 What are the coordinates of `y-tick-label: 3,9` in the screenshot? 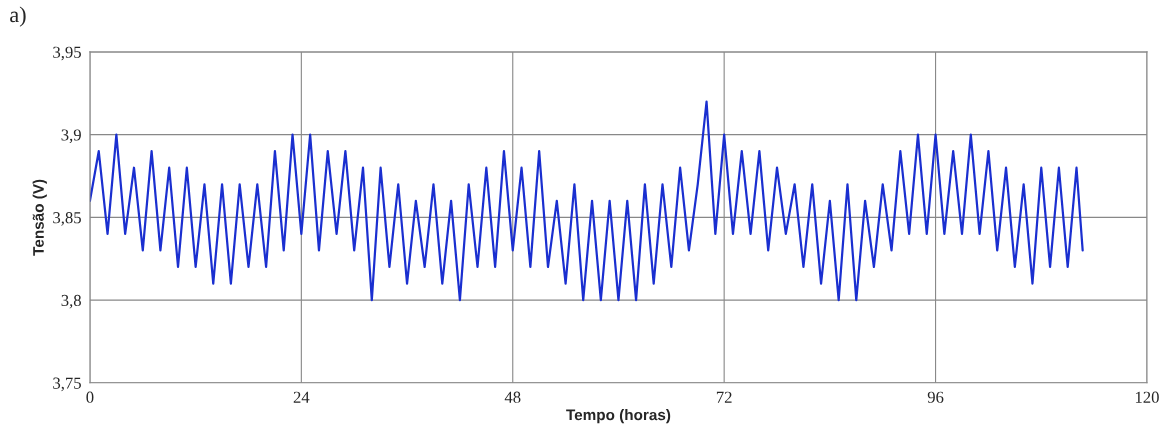 It's located at (71, 136).